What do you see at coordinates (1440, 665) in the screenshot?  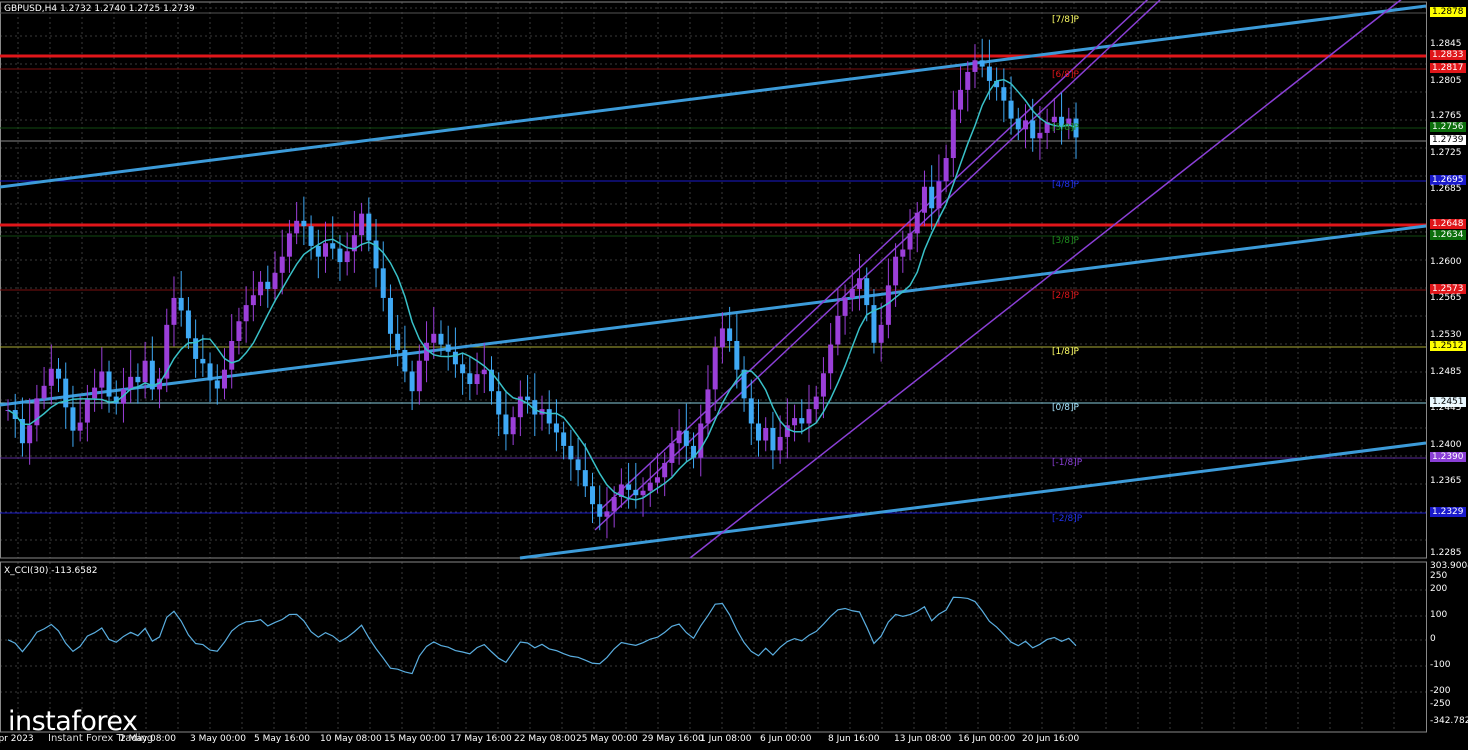 I see `cci-scale-label: -100` at bounding box center [1440, 665].